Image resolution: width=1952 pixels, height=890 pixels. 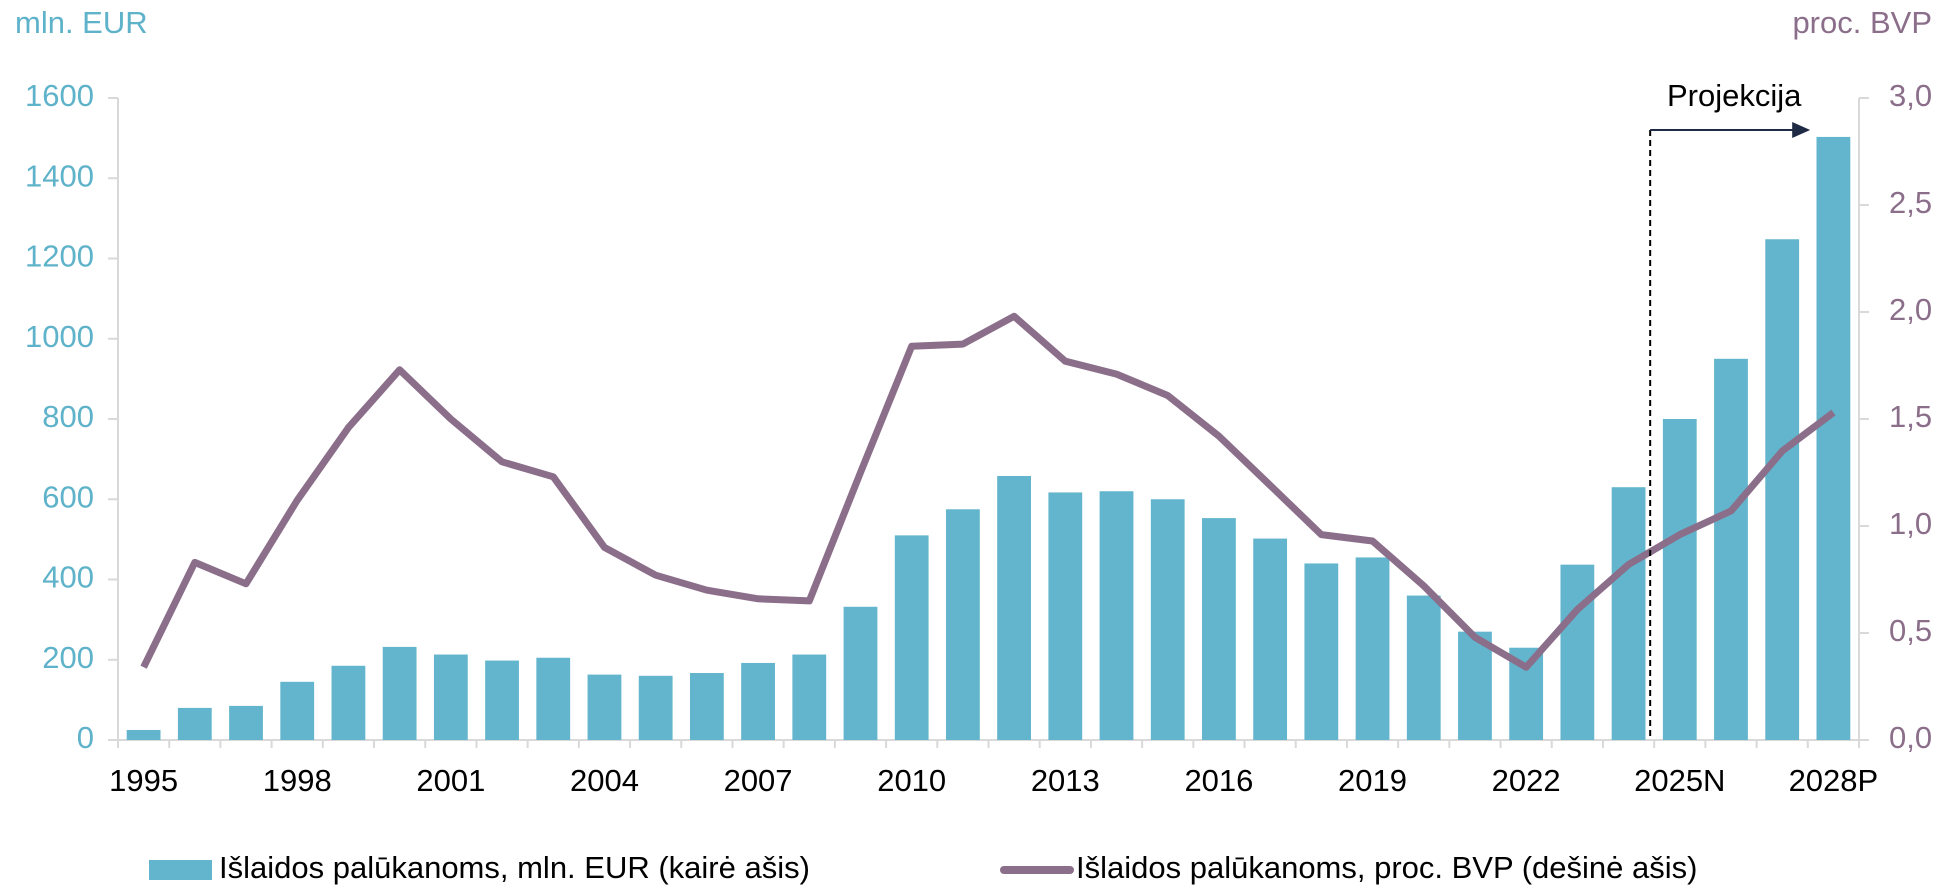 What do you see at coordinates (81, 22) in the screenshot?
I see `y-axis-label: mln. EUR` at bounding box center [81, 22].